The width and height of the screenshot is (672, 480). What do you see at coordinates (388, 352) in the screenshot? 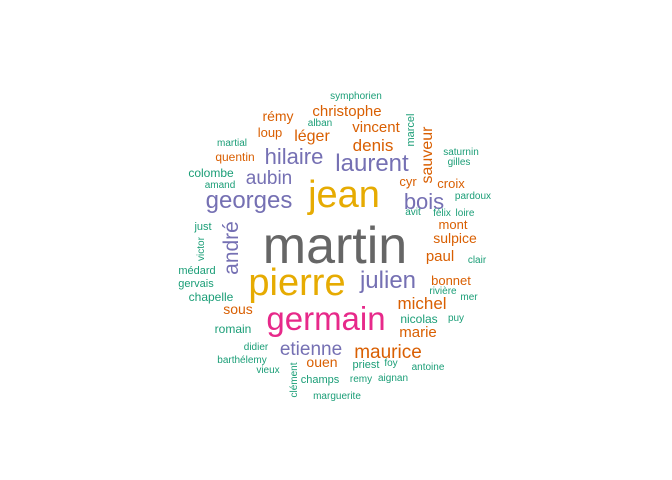
I see `word-maurice: maurice` at bounding box center [388, 352].